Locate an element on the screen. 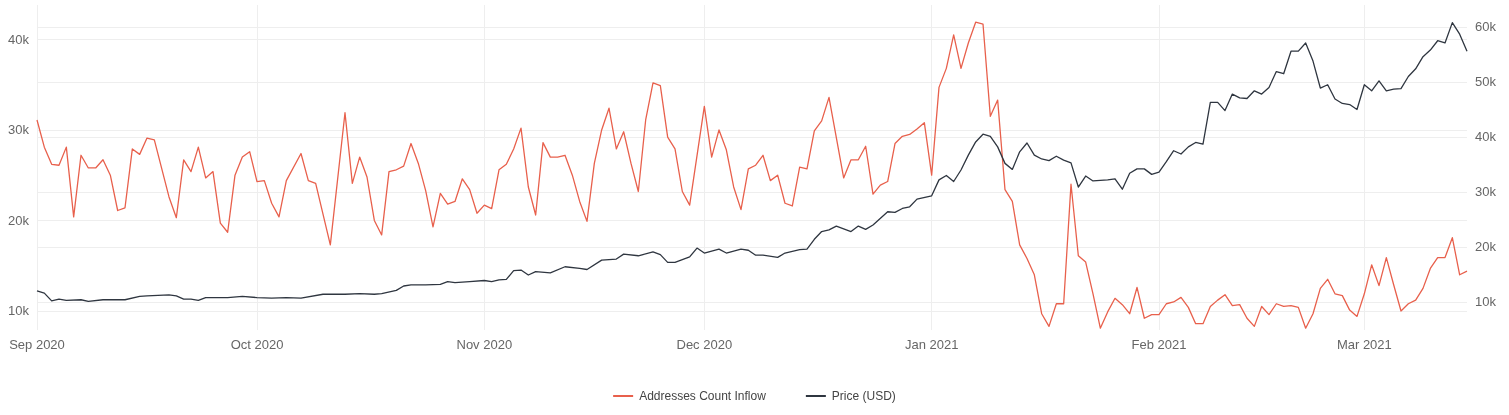 Image resolution: width=1509 pixels, height=415 pixels. x-tick-label: Oct 2020 is located at coordinates (257, 344).